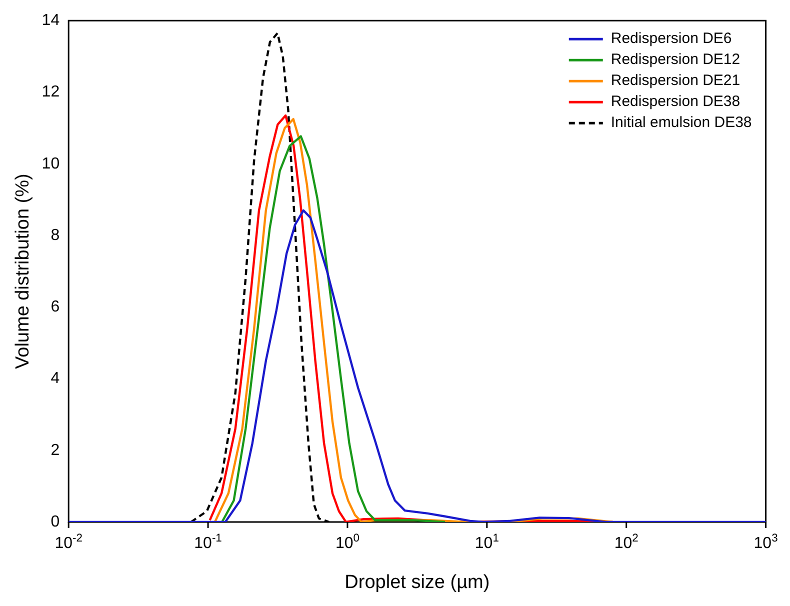  What do you see at coordinates (55, 450) in the screenshot?
I see `y-tick-label: 2` at bounding box center [55, 450].